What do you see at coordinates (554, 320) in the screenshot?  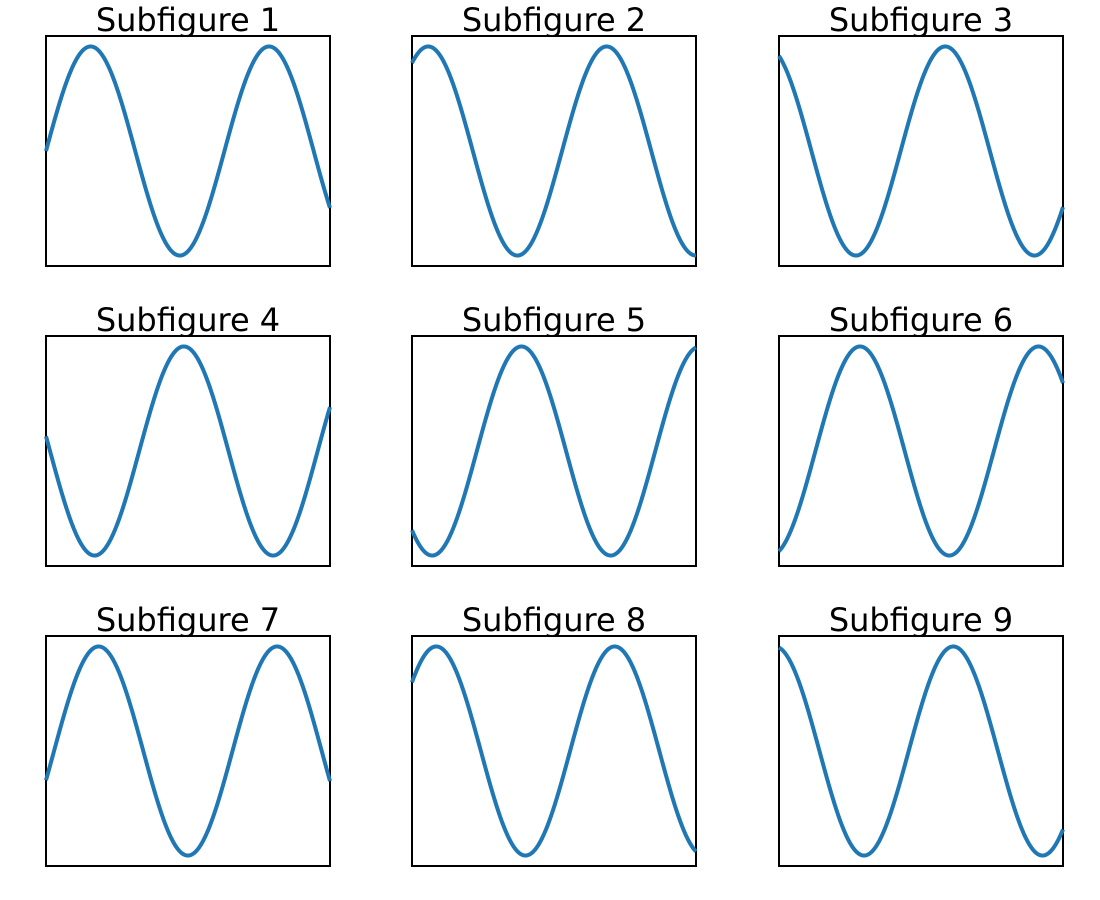 I see `subplot-title: Subfigure 5` at bounding box center [554, 320].